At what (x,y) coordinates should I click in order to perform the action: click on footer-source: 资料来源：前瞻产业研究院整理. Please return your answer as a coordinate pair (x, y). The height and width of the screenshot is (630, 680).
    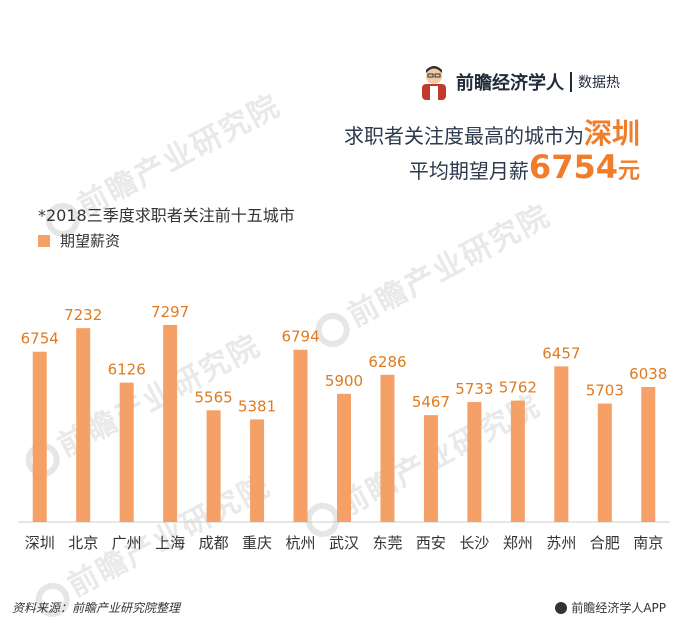
    Looking at the image, I should click on (96, 608).